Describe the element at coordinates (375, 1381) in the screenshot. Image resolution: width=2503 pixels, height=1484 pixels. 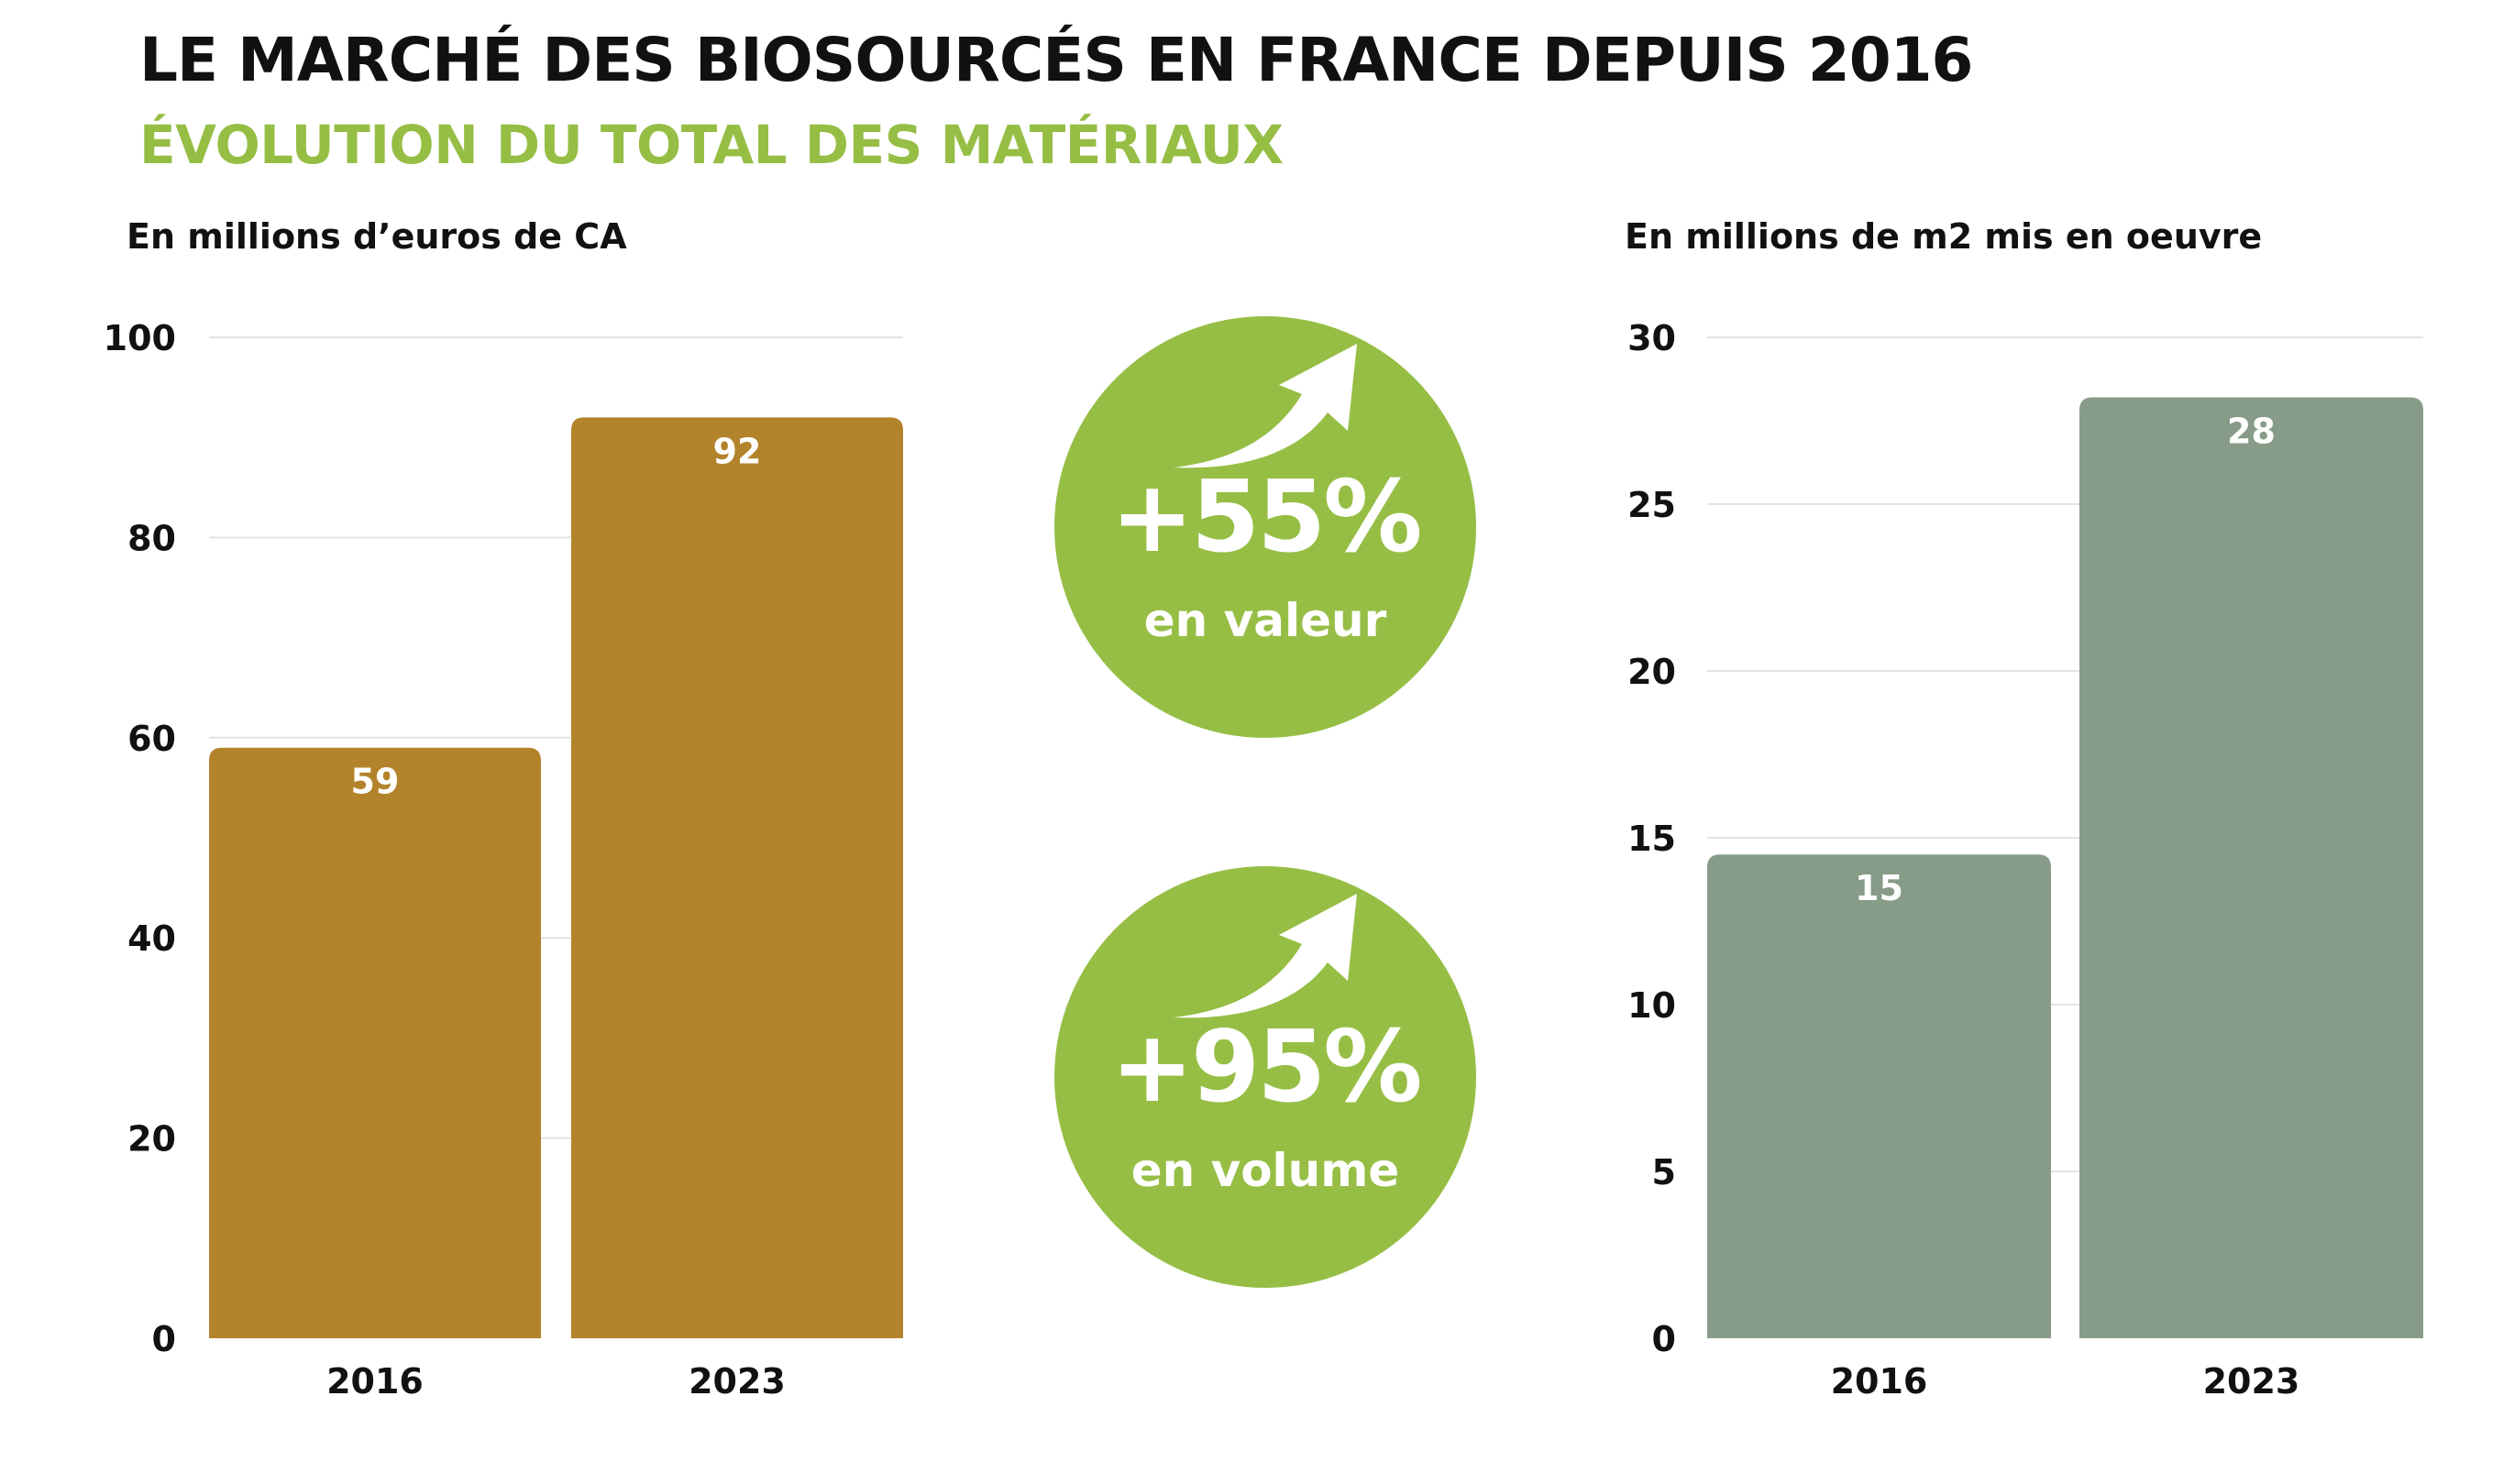
I see `value-chart-x-tick-label: 2016` at that location.